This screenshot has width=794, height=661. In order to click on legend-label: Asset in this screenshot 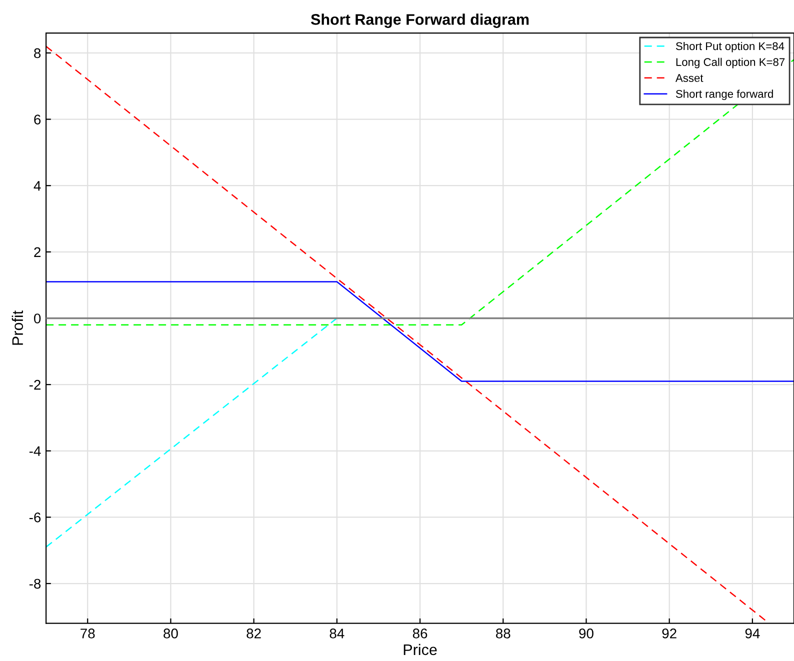, I will do `click(689, 78)`.